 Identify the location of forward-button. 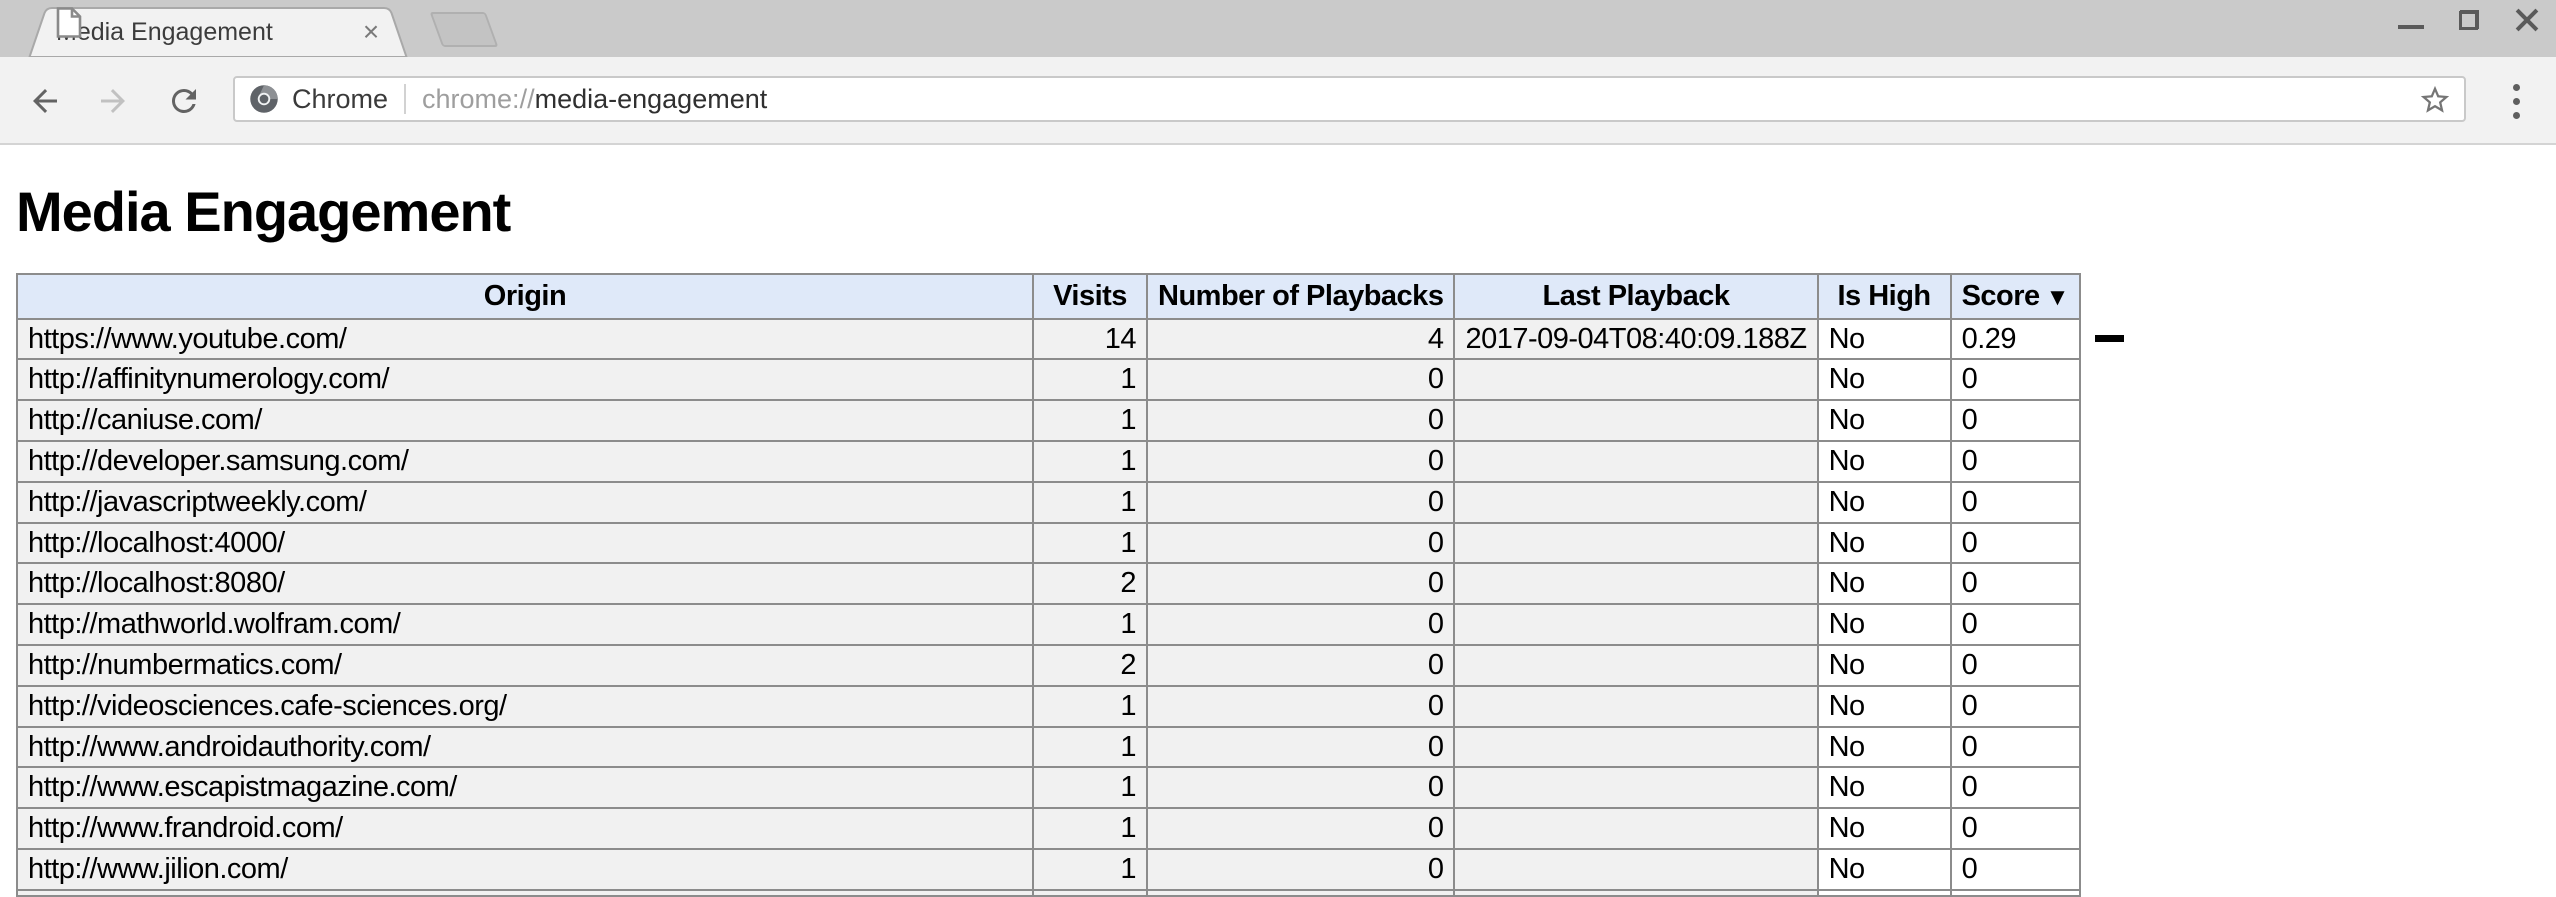
(113, 101).